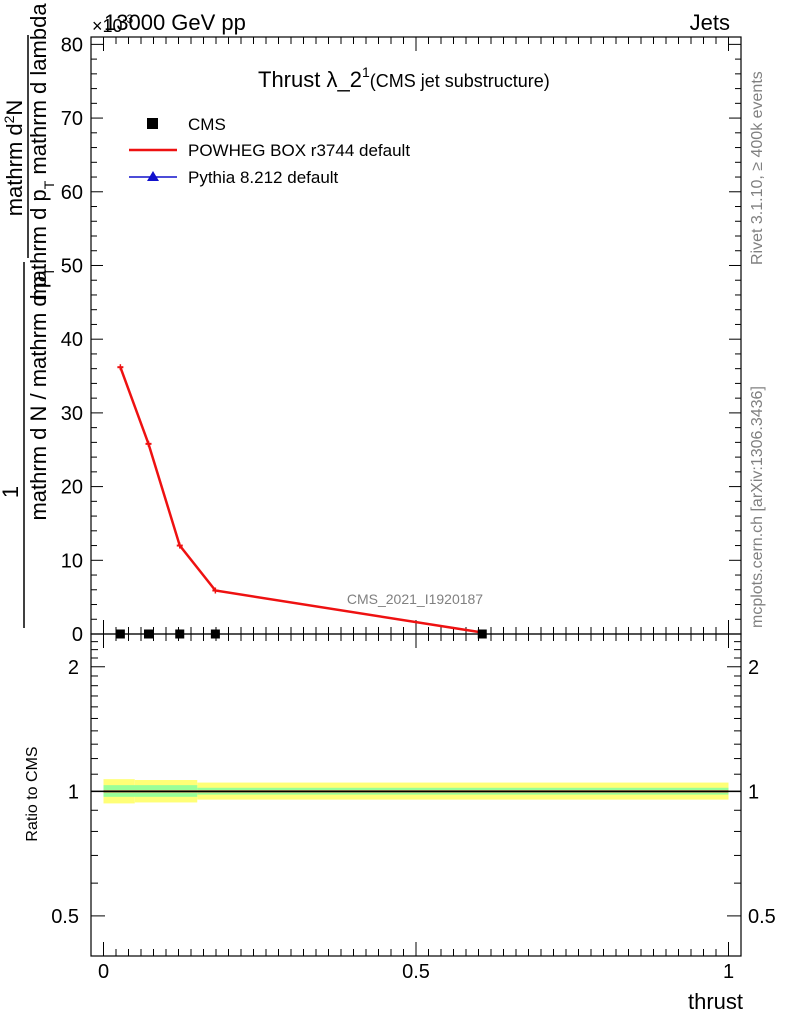 The height and width of the screenshot is (1024, 786). I want to click on xtick-label: 1, so click(728, 972).